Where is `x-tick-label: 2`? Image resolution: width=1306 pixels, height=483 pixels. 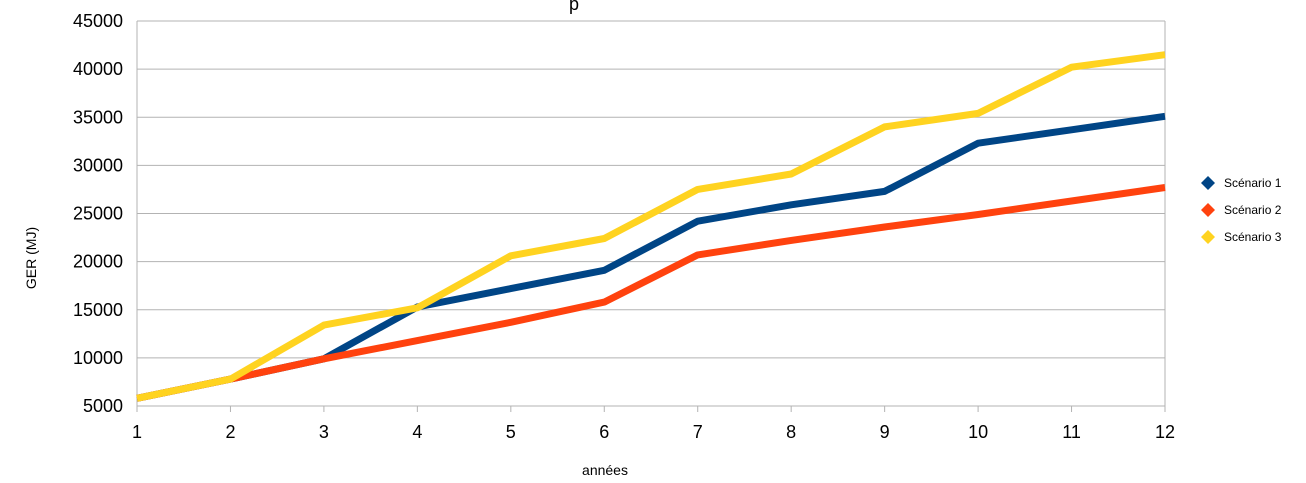
x-tick-label: 2 is located at coordinates (230, 432).